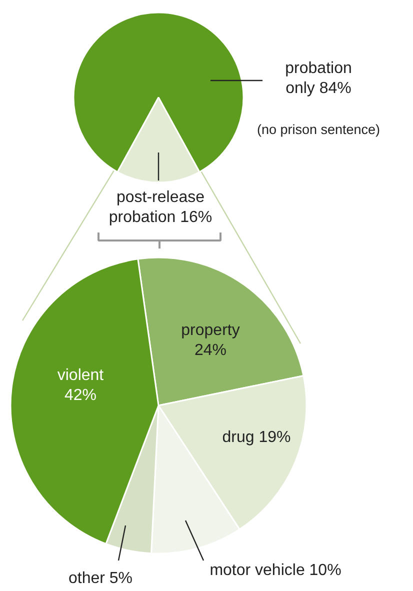 Image resolution: width=413 pixels, height=591 pixels. Describe the element at coordinates (276, 570) in the screenshot. I see `slice-label: motor vehicle 10%` at that location.